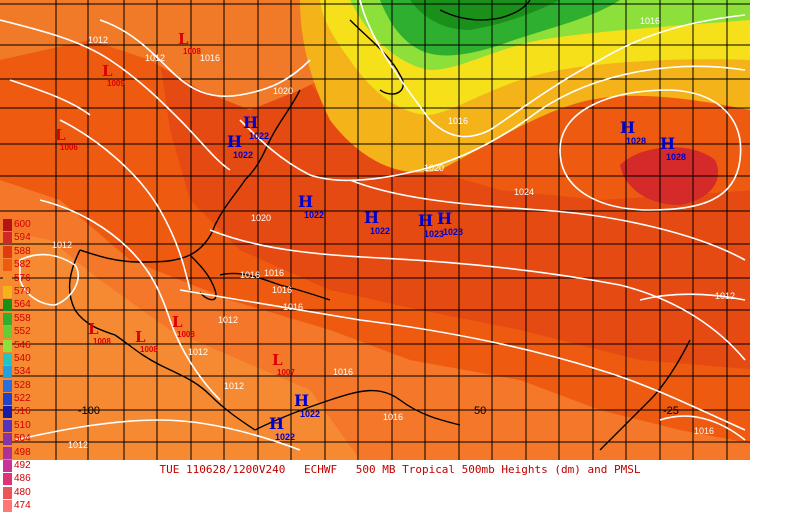 The height and width of the screenshot is (513, 800). Describe the element at coordinates (22, 439) in the screenshot. I see `legend-value: 504` at that location.